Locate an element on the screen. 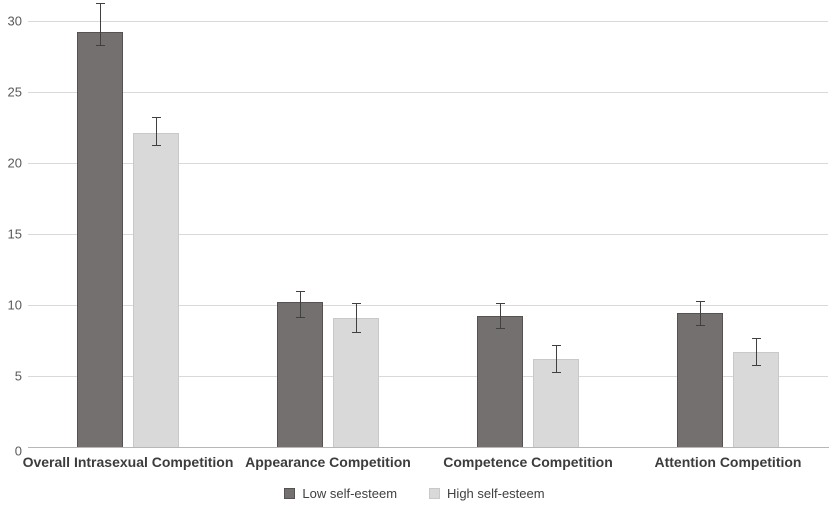 Image resolution: width=829 pixels, height=511 pixels. legend-label-low-self-esteem: Low self-esteem is located at coordinates (350, 493).